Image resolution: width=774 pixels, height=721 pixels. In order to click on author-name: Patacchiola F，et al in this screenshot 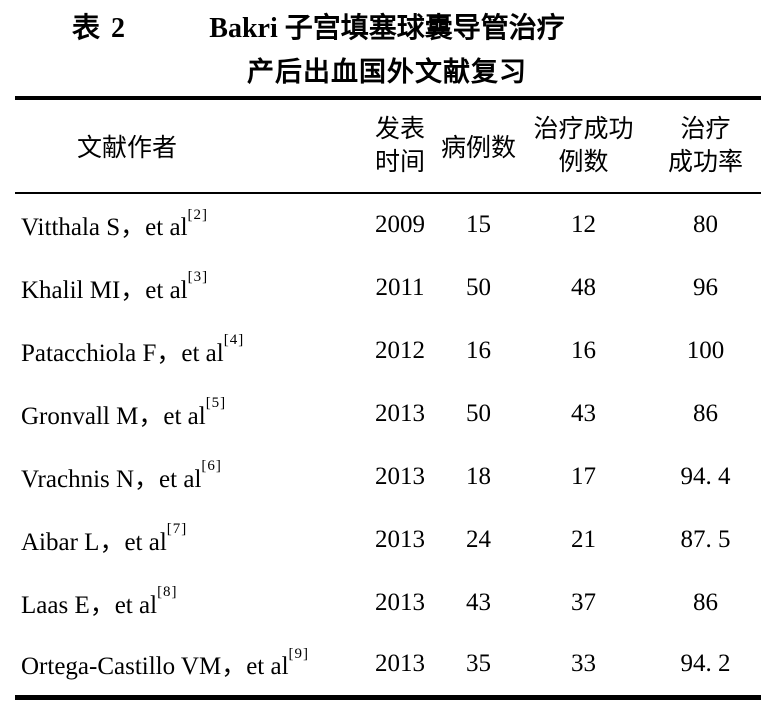, I will do `click(122, 353)`.